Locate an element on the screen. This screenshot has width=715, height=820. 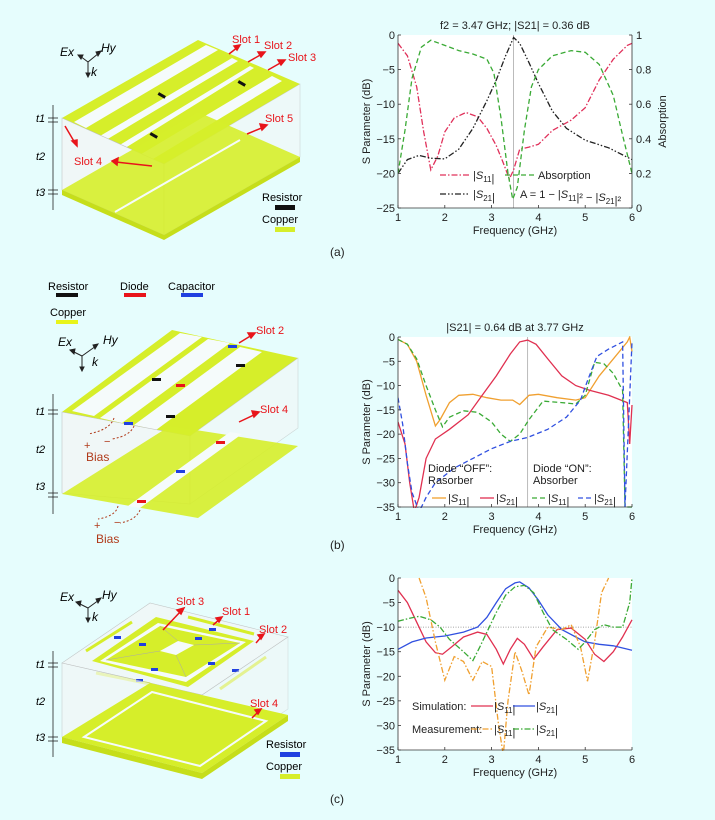
x-axis-label: Frequency (GHz) is located at coordinates (515, 530).